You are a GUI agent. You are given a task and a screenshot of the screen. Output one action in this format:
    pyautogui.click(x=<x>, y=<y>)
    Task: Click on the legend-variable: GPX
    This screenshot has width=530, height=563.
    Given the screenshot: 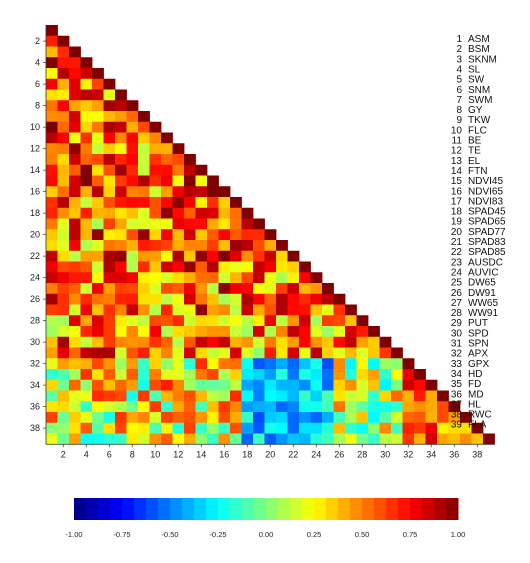 What is the action you would take?
    pyautogui.click(x=478, y=364)
    